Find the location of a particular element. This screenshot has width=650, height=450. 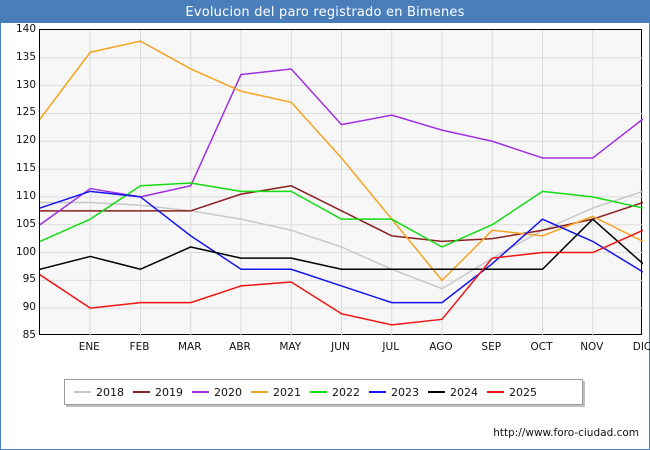

legend-item-2020: 2020 is located at coordinates (217, 392).